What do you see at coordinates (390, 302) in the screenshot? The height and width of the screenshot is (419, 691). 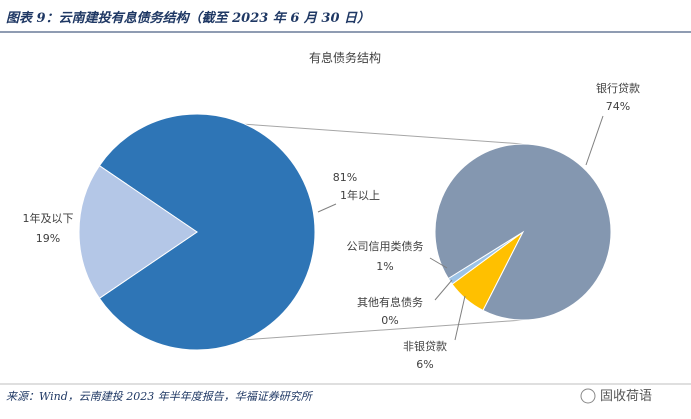 I see `category-label: 其他有息债务` at bounding box center [390, 302].